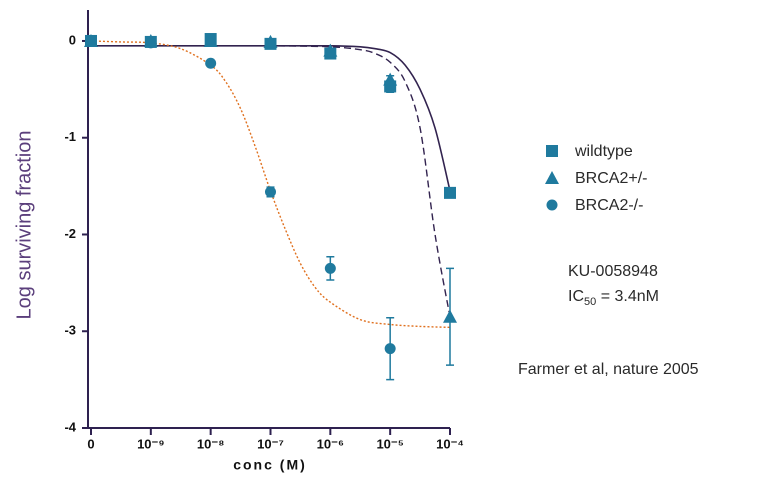 Image resolution: width=761 pixels, height=479 pixels. What do you see at coordinates (450, 443) in the screenshot?
I see `x-tick-label: 10⁻⁴` at bounding box center [450, 443].